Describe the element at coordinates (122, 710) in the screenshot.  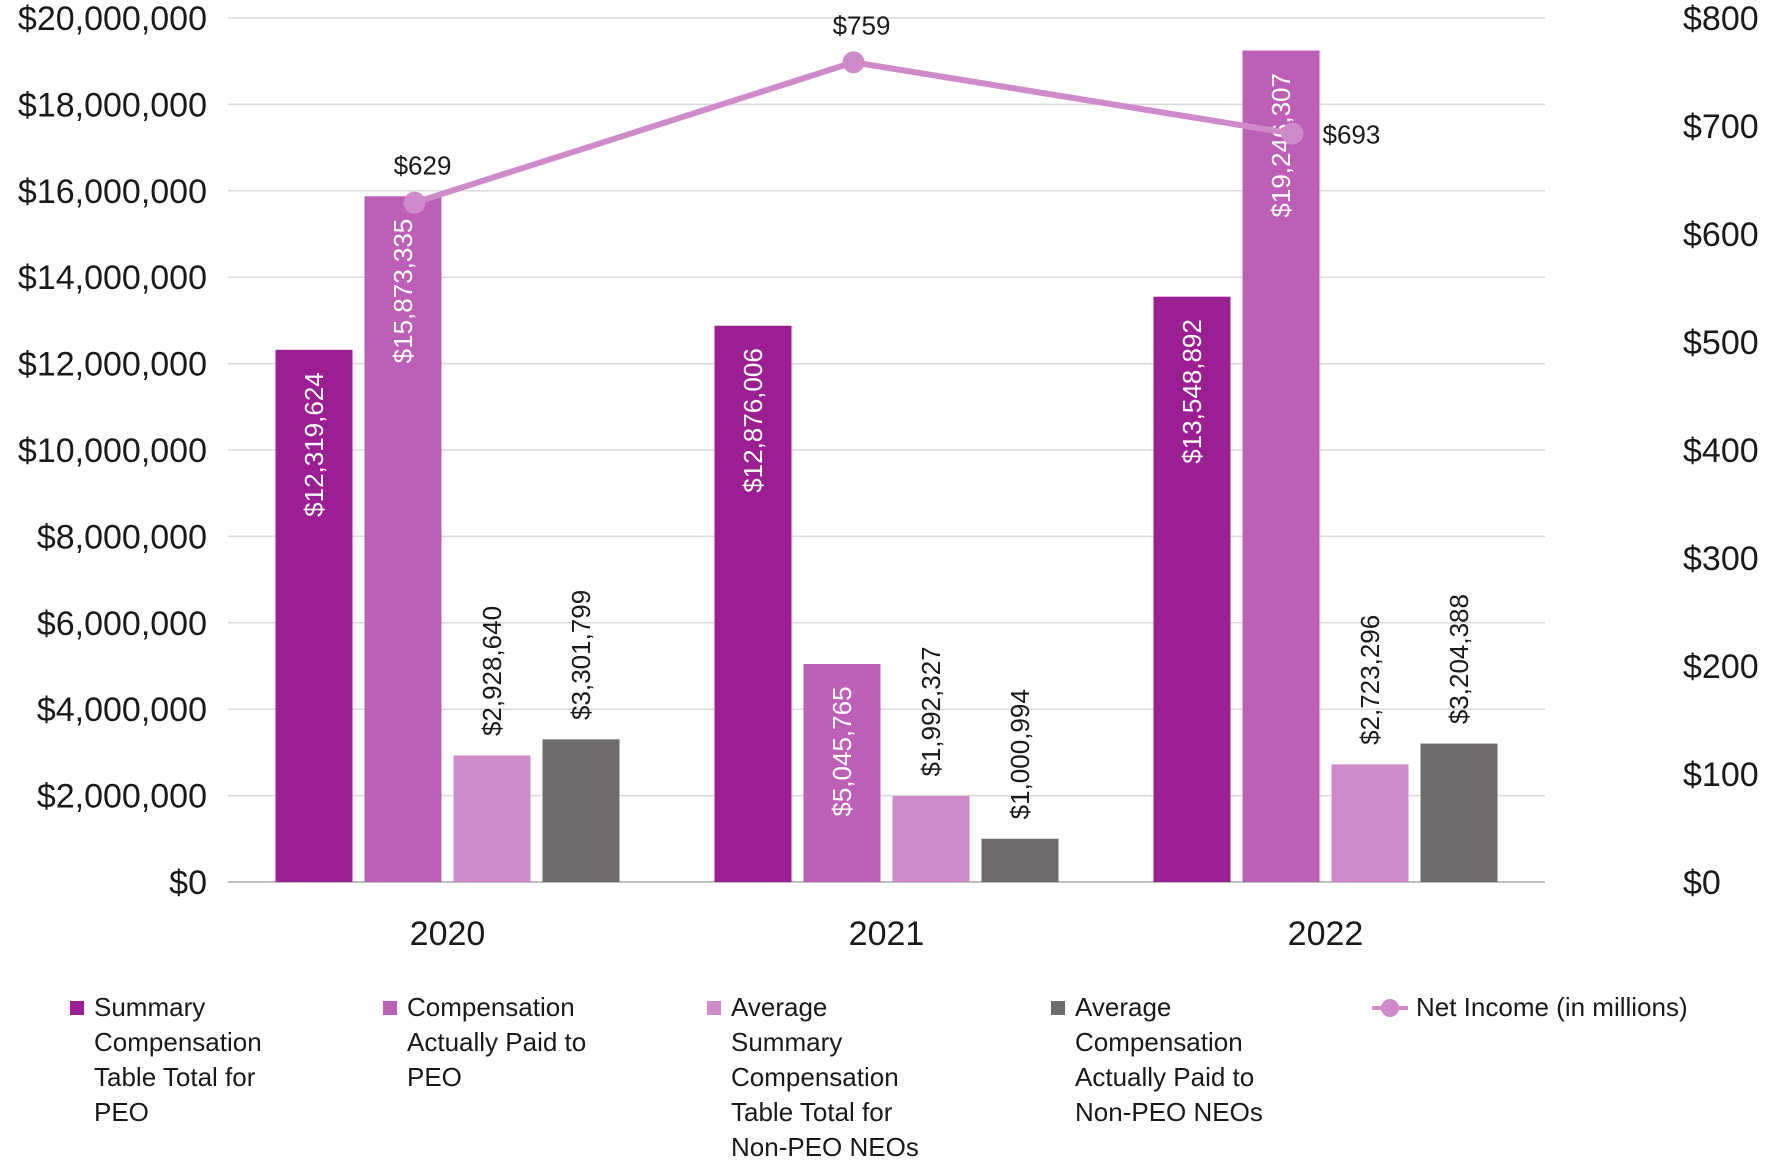
I see `left-y-tick-label: $4,000,000` at that location.